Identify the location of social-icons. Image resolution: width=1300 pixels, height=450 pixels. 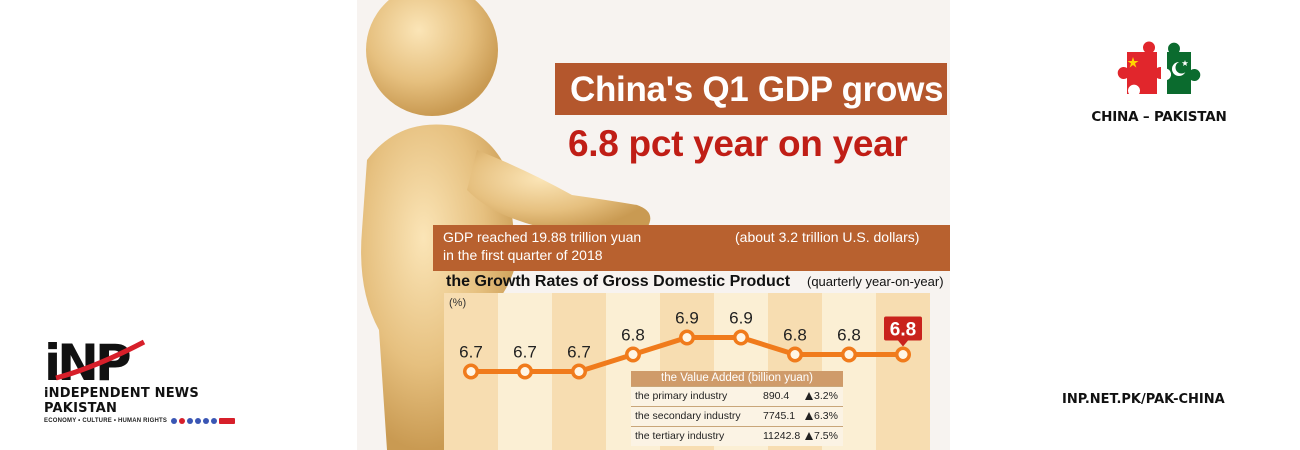
(203, 421).